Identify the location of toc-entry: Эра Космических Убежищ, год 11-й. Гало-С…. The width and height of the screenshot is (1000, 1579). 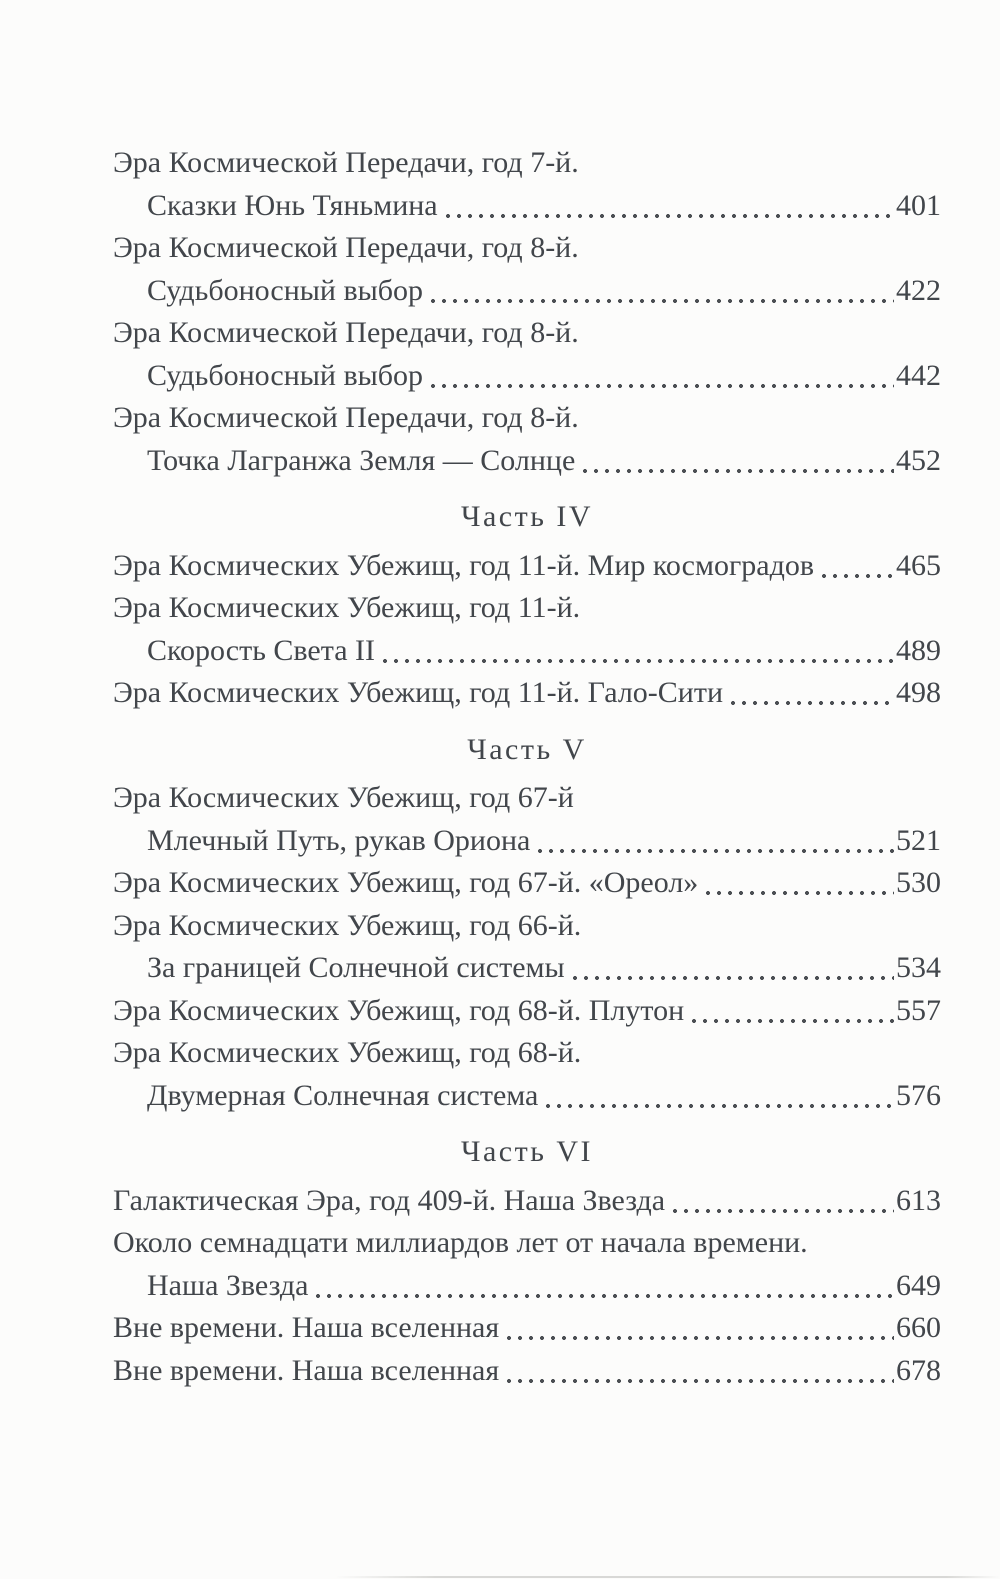
(527, 693).